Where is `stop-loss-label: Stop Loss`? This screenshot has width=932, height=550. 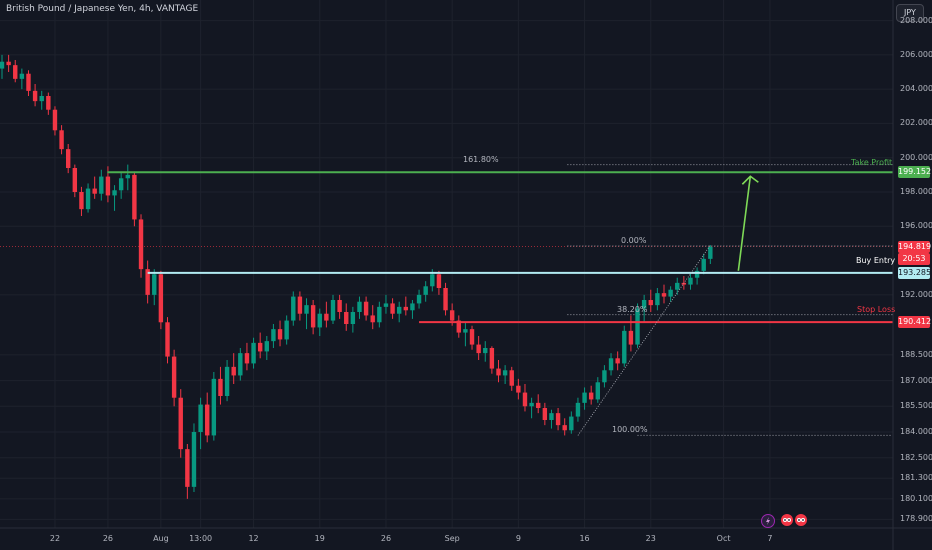 stop-loss-label: Stop Loss is located at coordinates (876, 309).